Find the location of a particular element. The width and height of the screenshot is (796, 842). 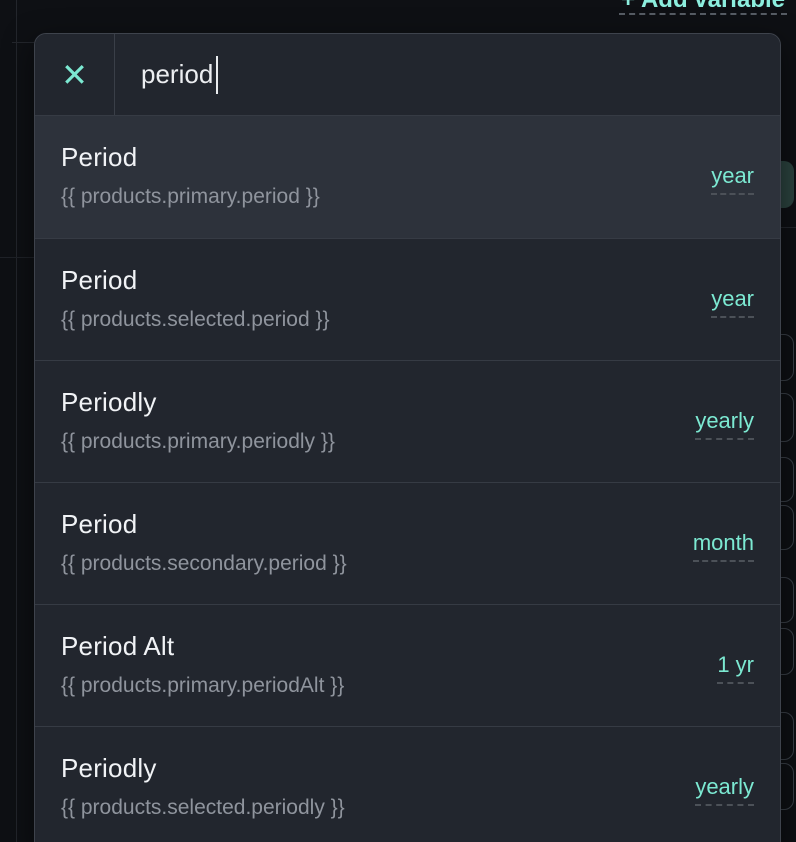

background-panel-edge-mid is located at coordinates (17, 257).